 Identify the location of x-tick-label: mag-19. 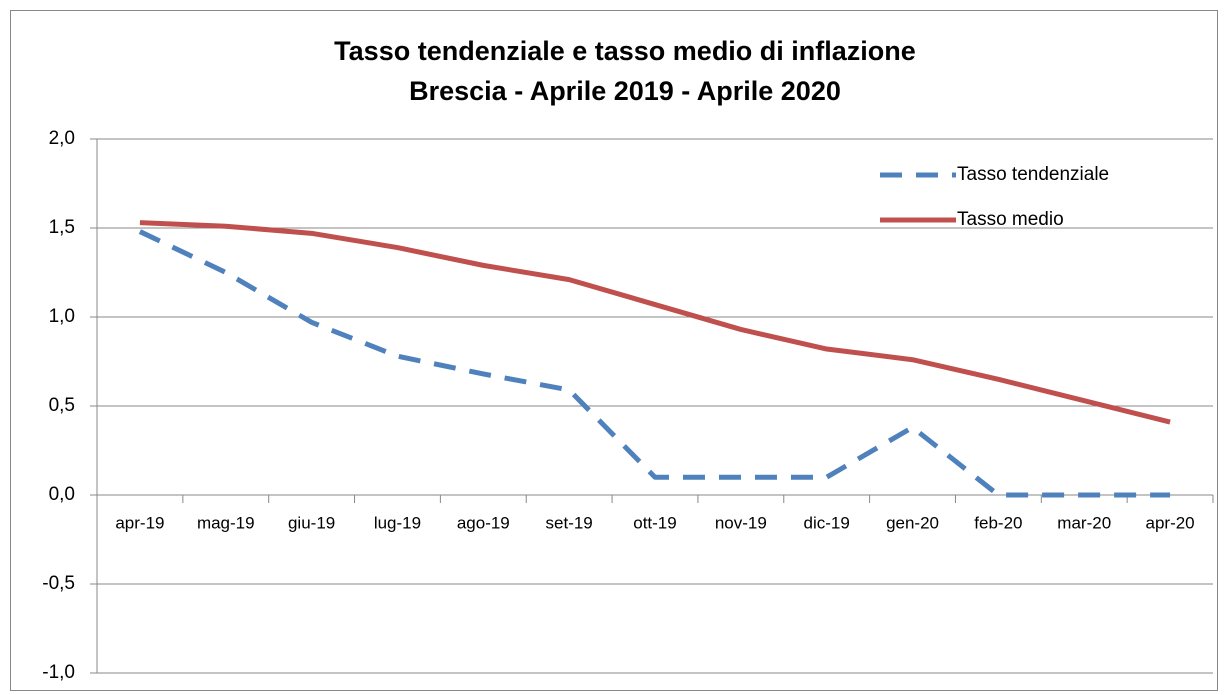
(226, 522).